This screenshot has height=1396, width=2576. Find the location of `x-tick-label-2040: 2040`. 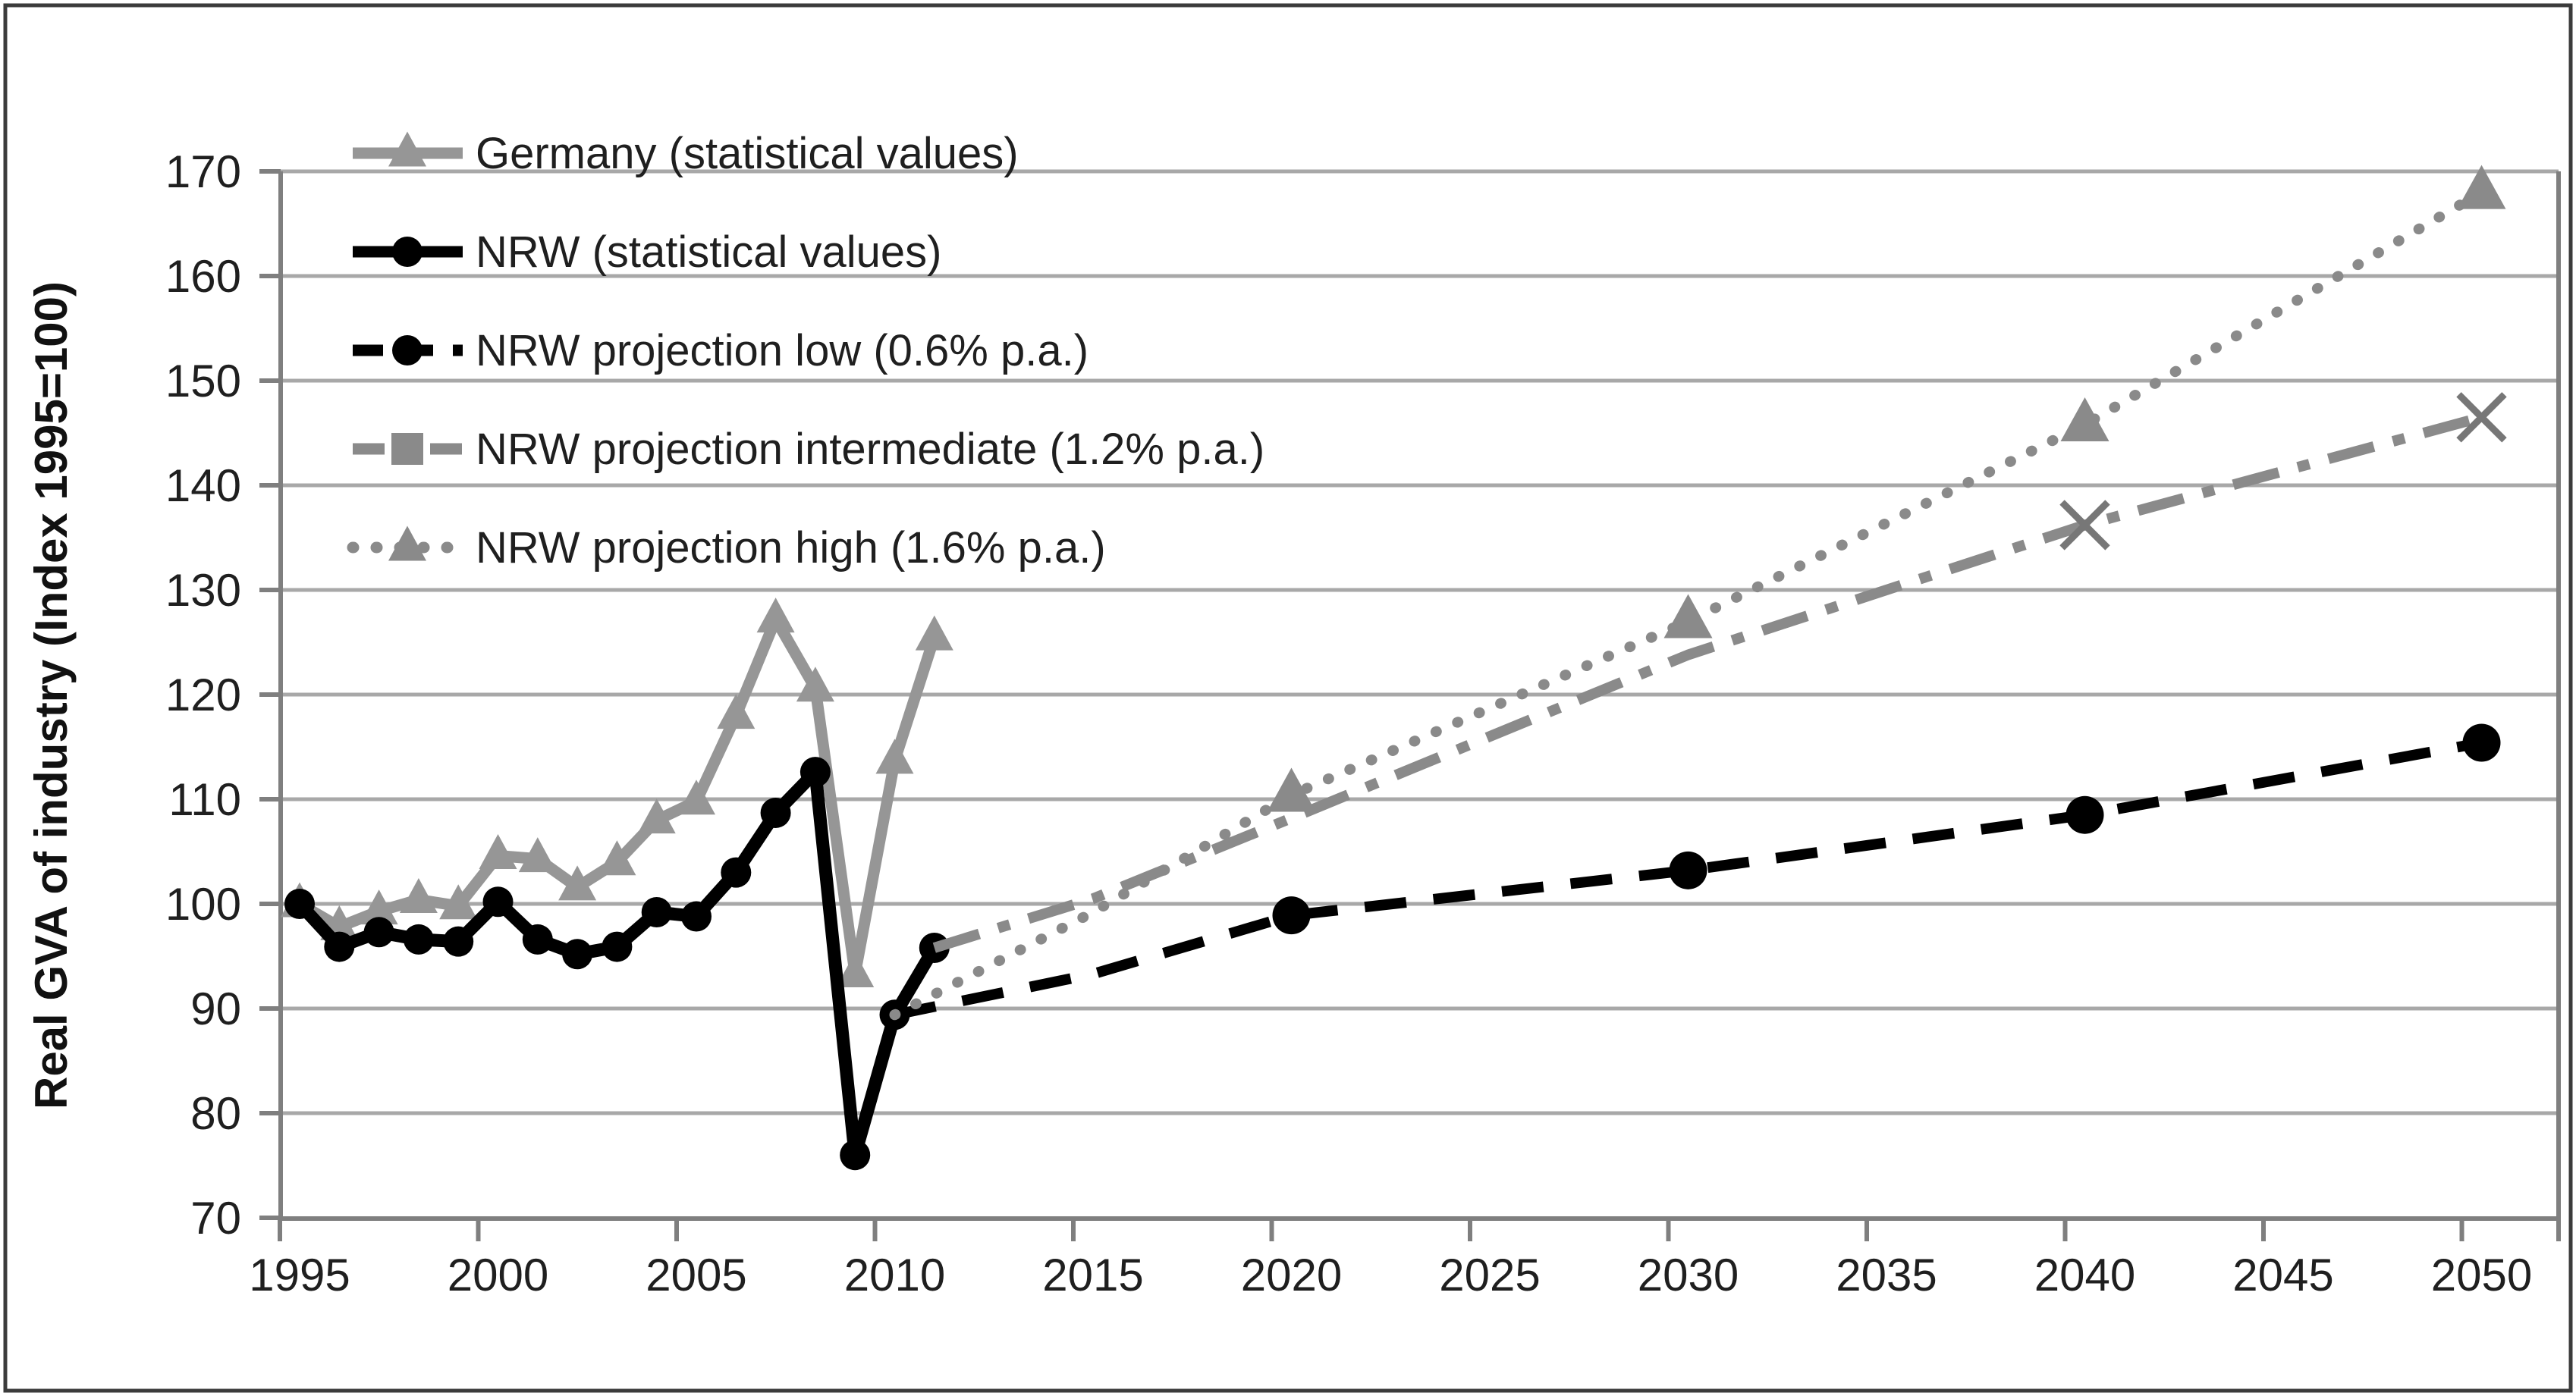

x-tick-label-2040: 2040 is located at coordinates (2084, 1275).